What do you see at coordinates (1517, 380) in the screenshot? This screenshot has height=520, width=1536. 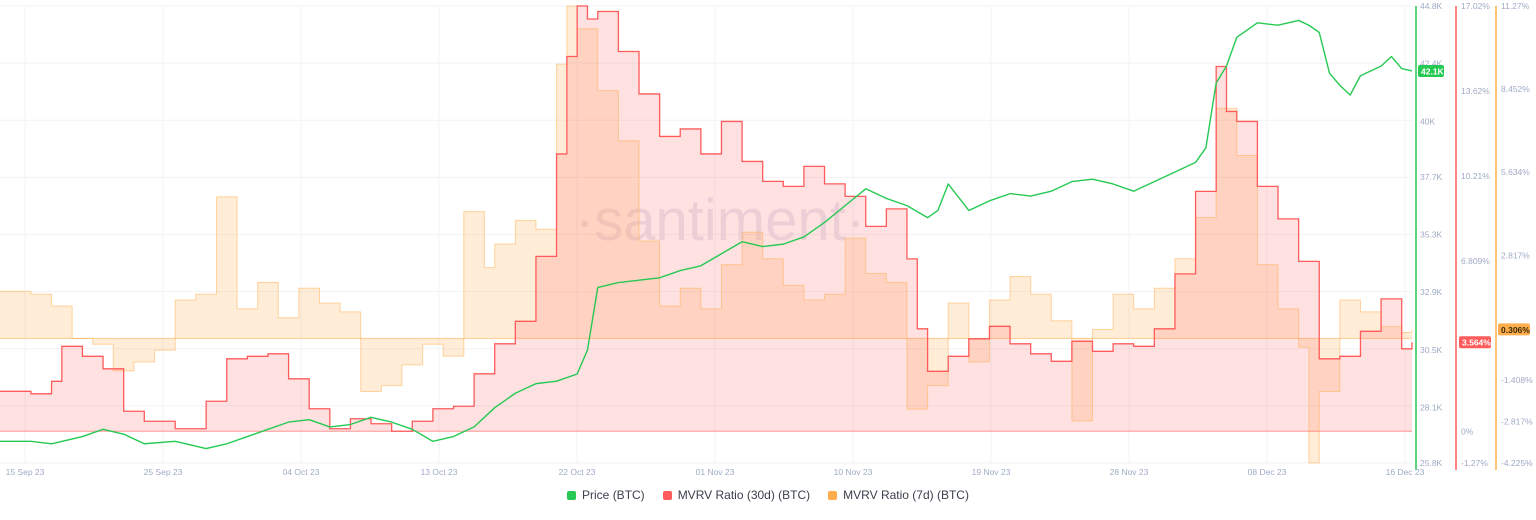 I see `axis-label-mvrv-7d: -1.408%` at bounding box center [1517, 380].